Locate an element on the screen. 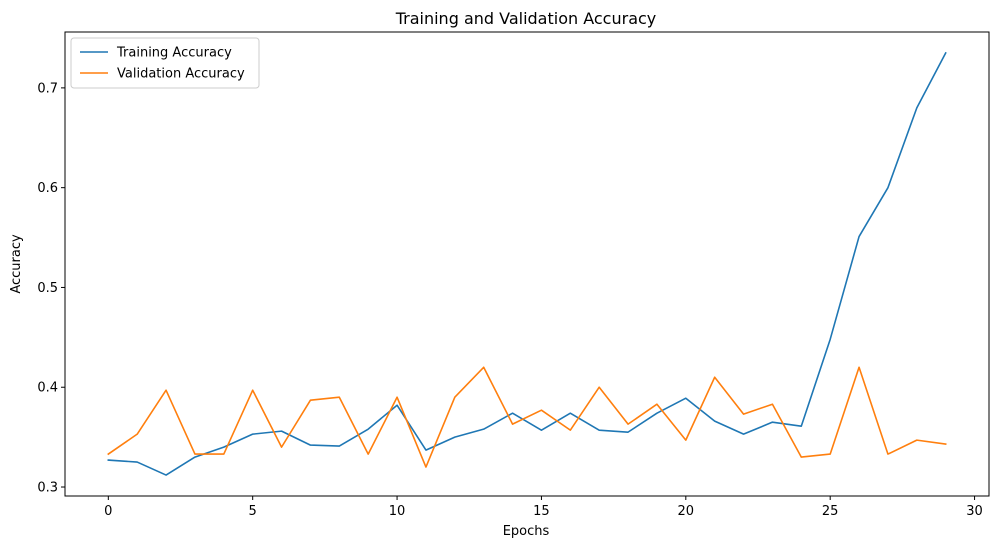 Image resolution: width=1001 pixels, height=547 pixels. y-axis-ticks: 0.3 0.4 0.5 0.6 0.7 is located at coordinates (51, 288).